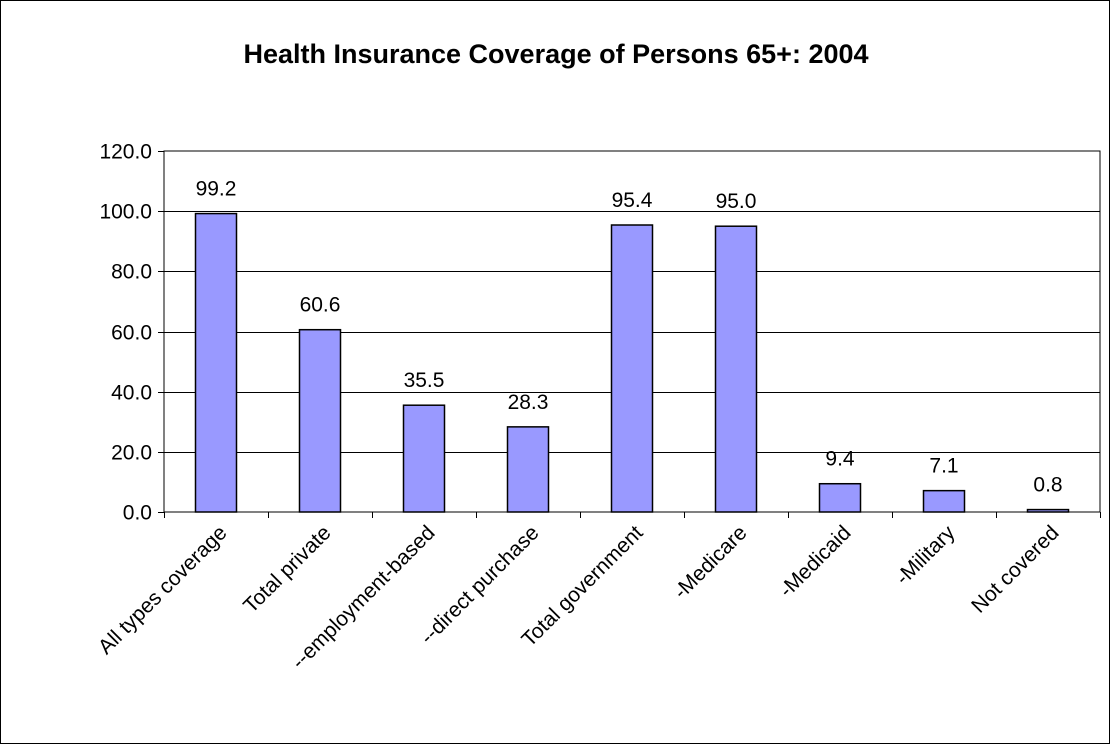 This screenshot has width=1110, height=745. Describe the element at coordinates (131, 453) in the screenshot. I see `y-tick-label: 20.0` at that location.